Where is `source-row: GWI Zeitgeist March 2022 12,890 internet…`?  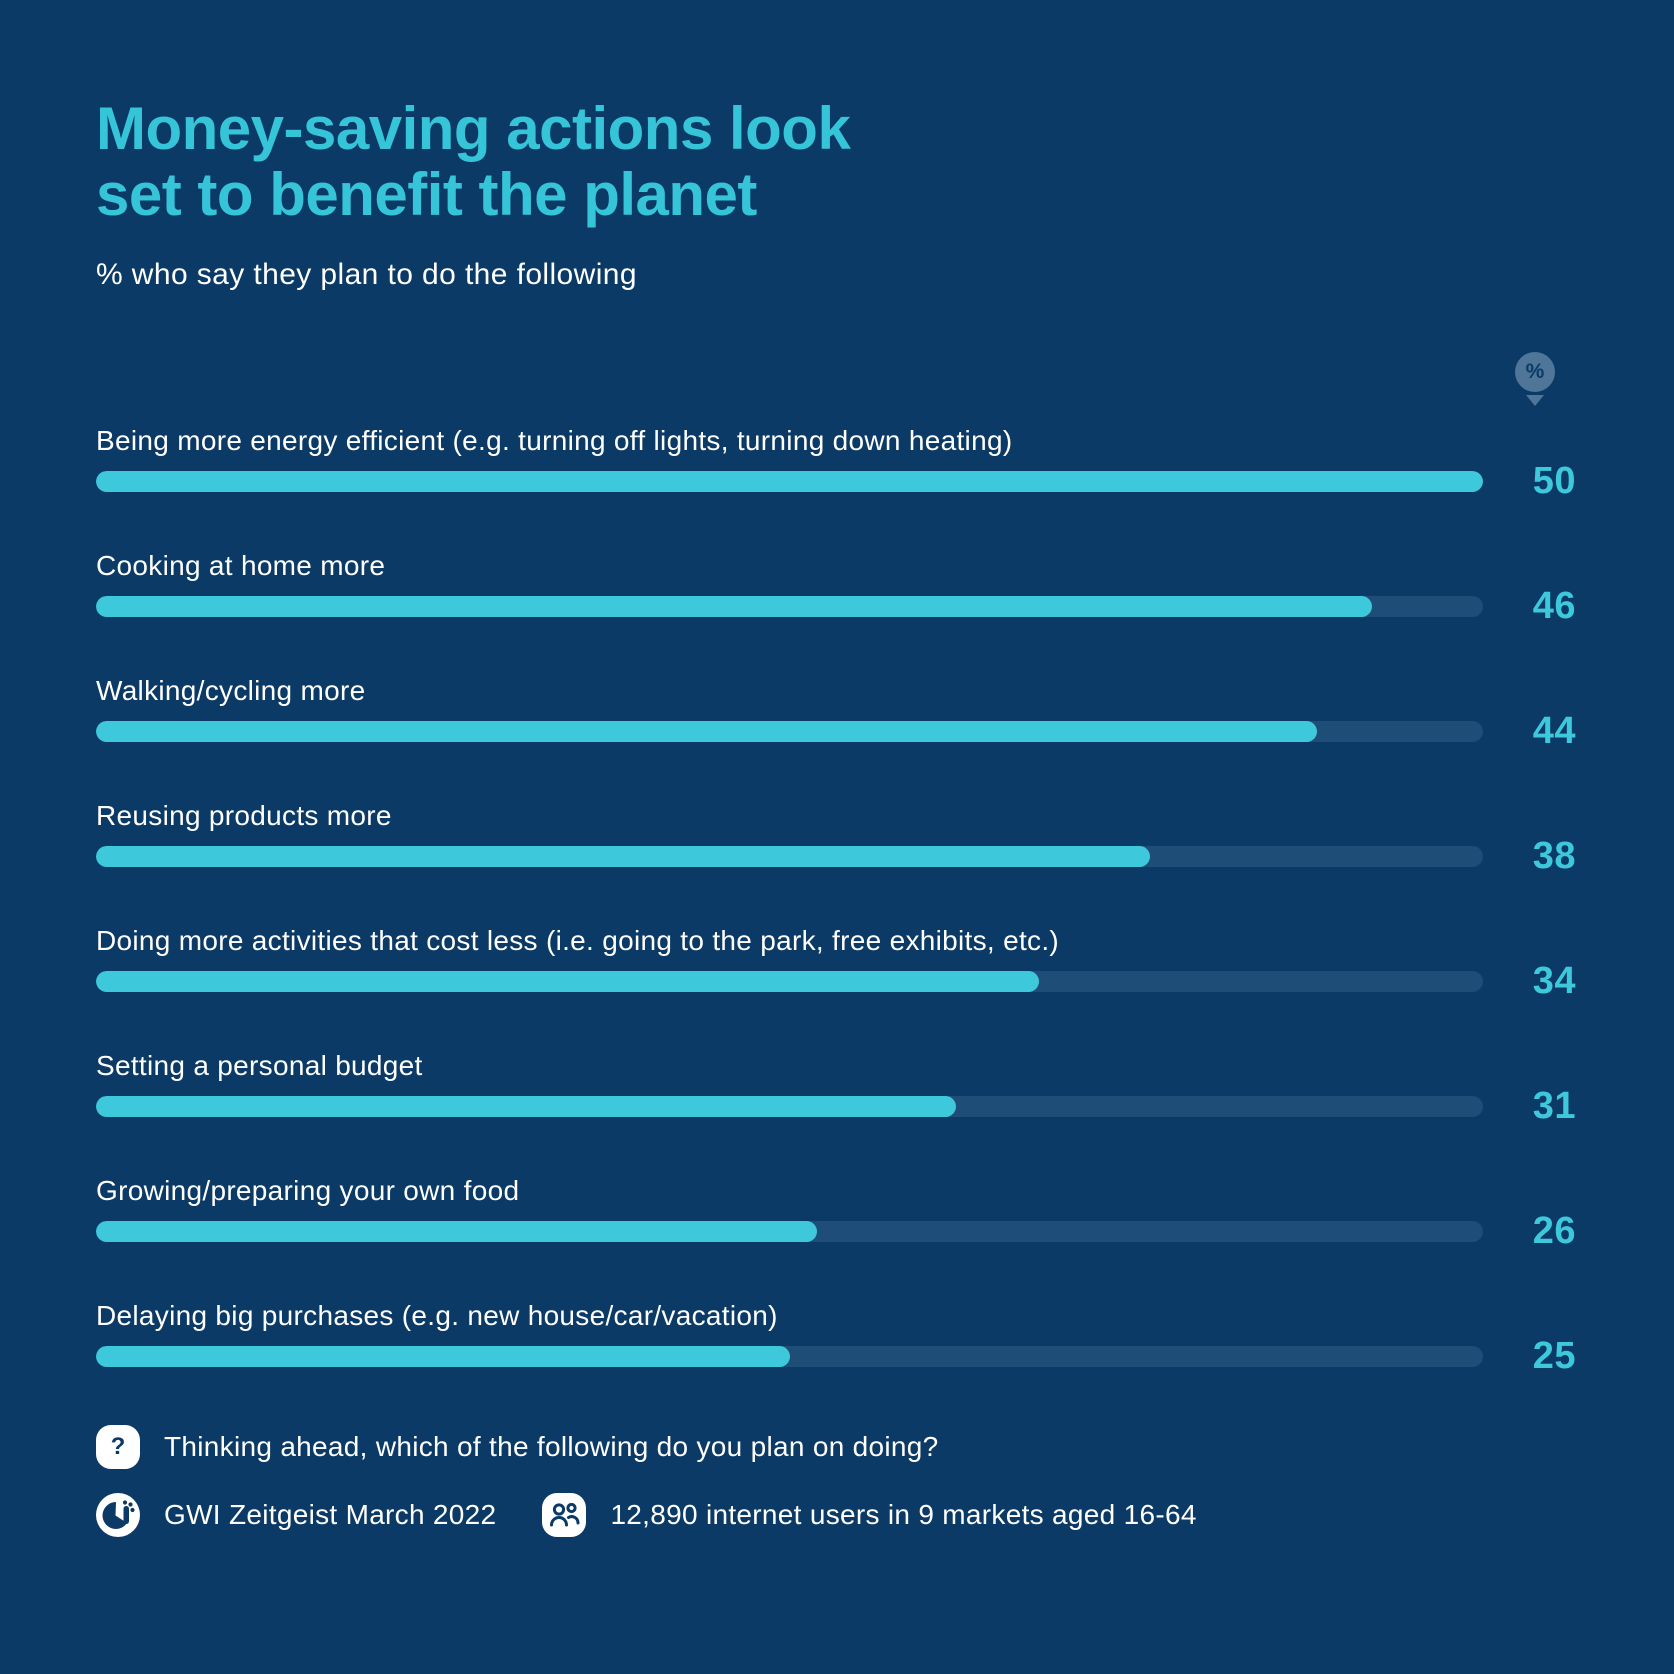
source-row: GWI Zeitgeist March 2022 12,890 internet… is located at coordinates (838, 1515).